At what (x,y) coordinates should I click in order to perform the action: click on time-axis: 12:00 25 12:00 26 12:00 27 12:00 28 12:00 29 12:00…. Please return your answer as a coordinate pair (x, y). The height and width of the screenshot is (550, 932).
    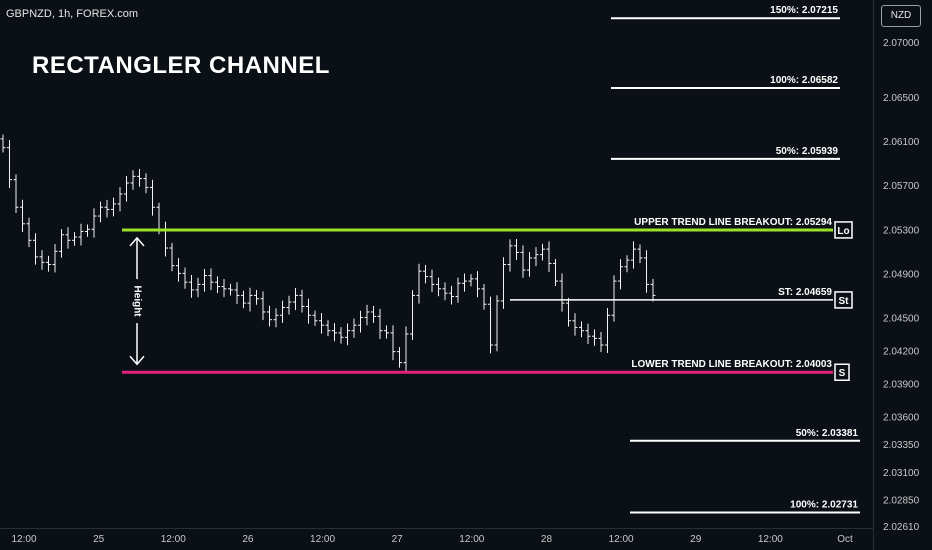
    Looking at the image, I should click on (432, 539).